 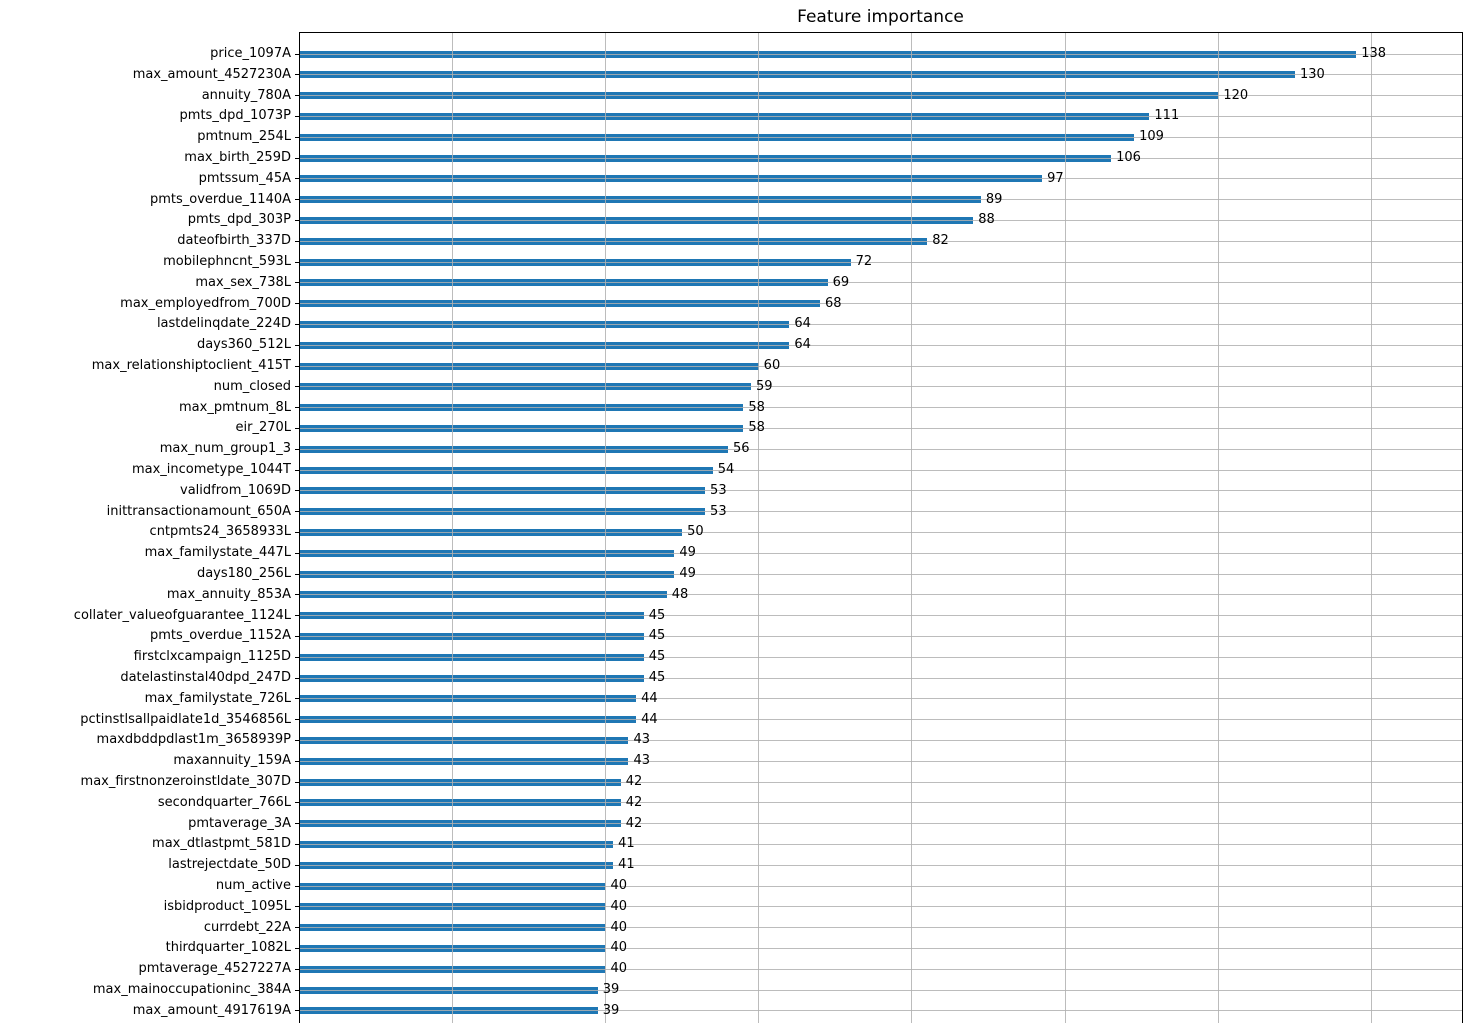 What do you see at coordinates (243, 345) in the screenshot?
I see `y-tick-label: days360_512L` at bounding box center [243, 345].